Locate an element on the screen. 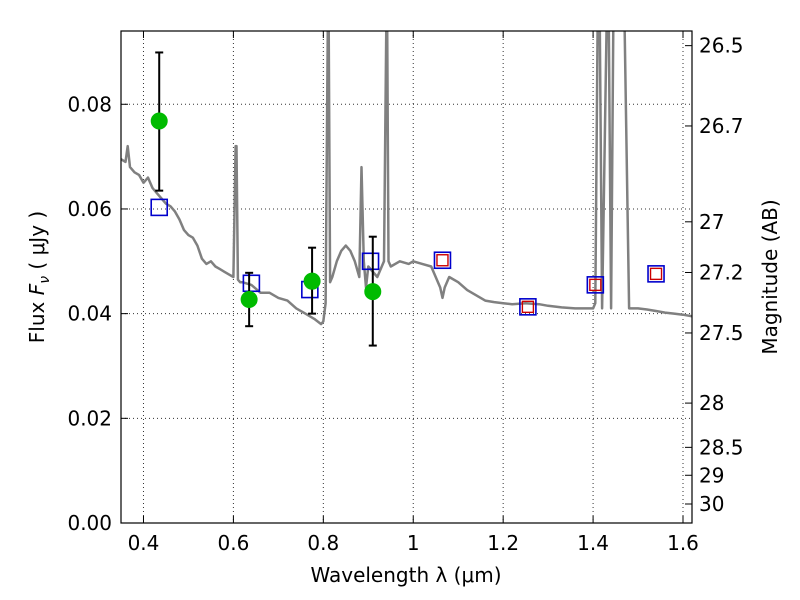 The width and height of the screenshot is (800, 600). y-tick-label: 0.06 is located at coordinates (89, 209).